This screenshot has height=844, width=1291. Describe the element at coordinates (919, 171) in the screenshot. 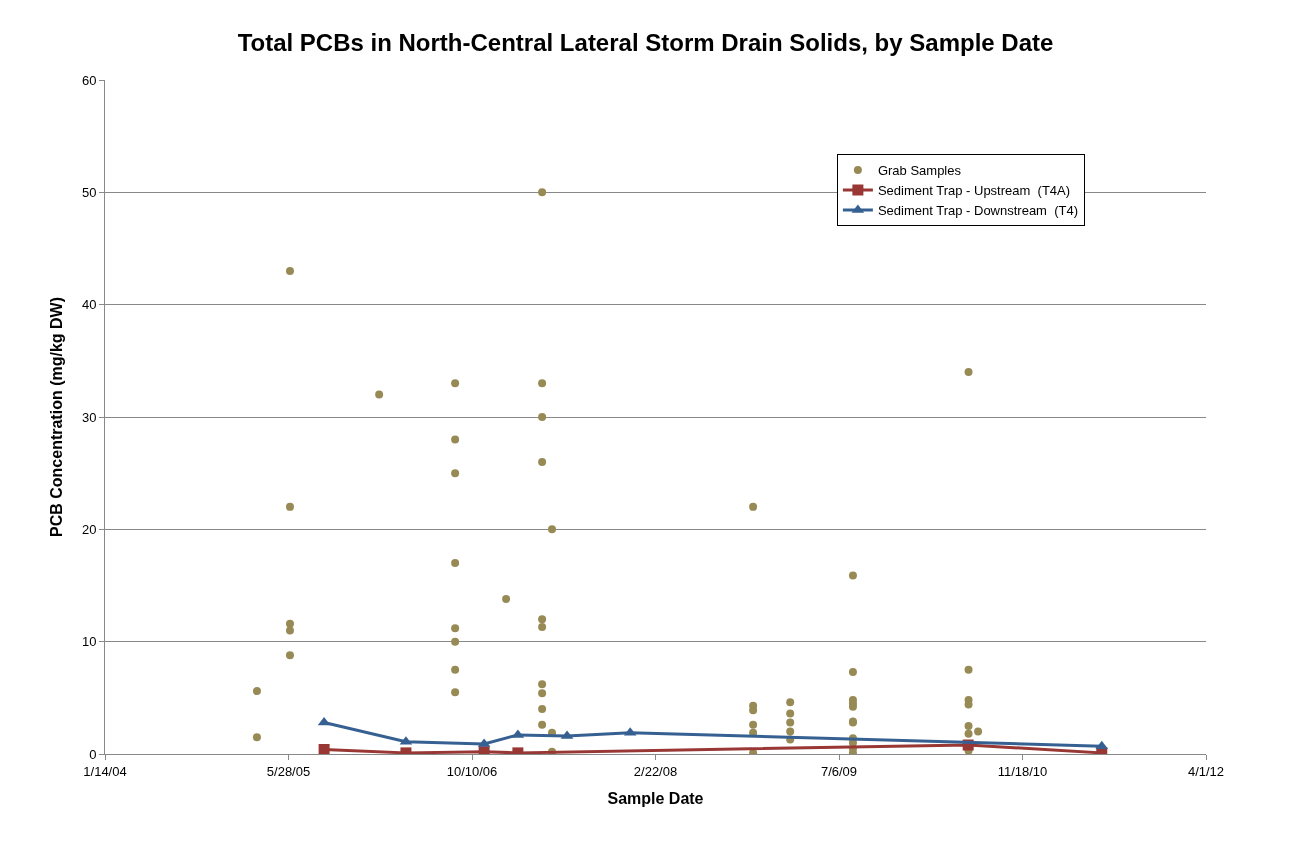

I see `legend-label: Grab Samples` at that location.